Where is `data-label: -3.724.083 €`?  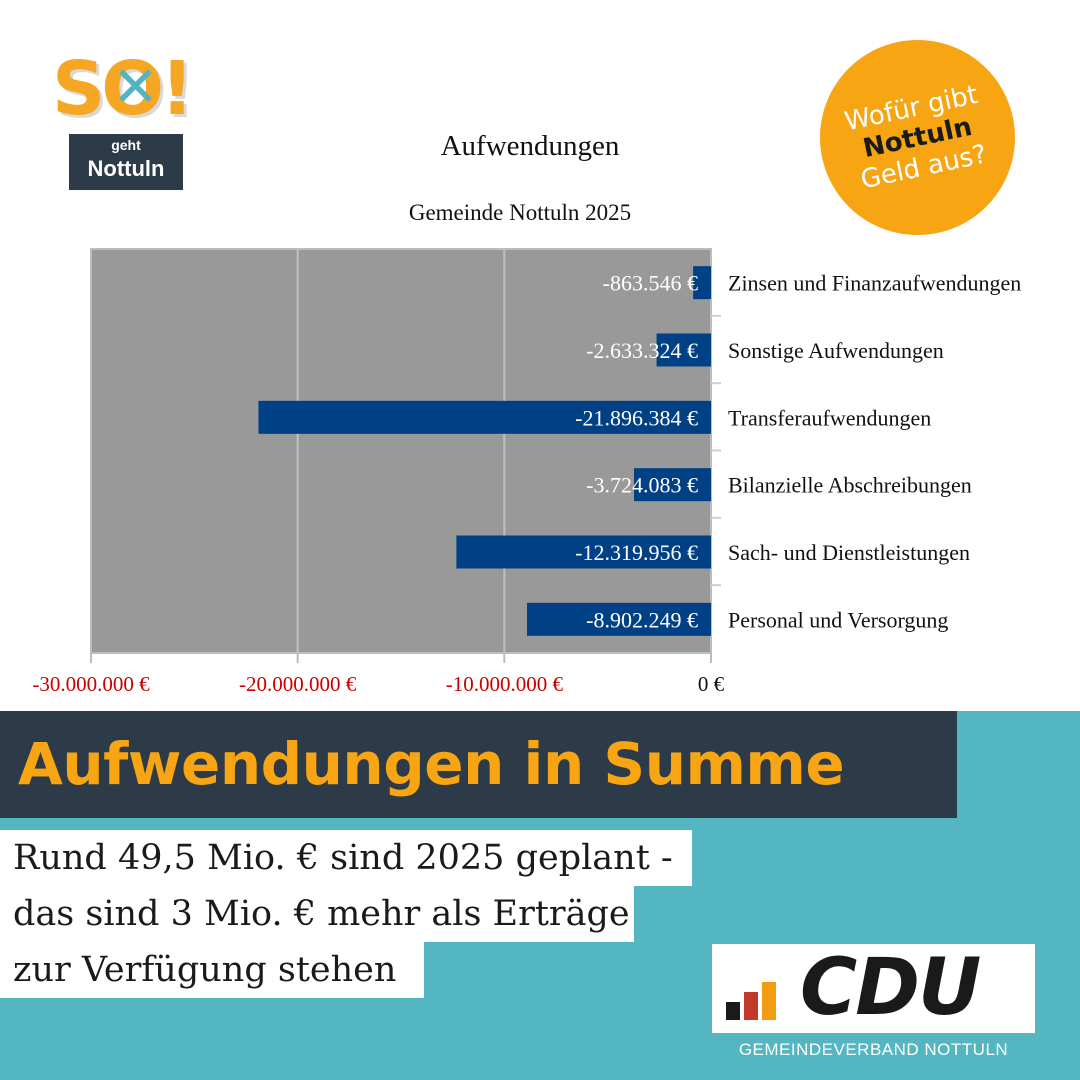 data-label: -3.724.083 € is located at coordinates (642, 485).